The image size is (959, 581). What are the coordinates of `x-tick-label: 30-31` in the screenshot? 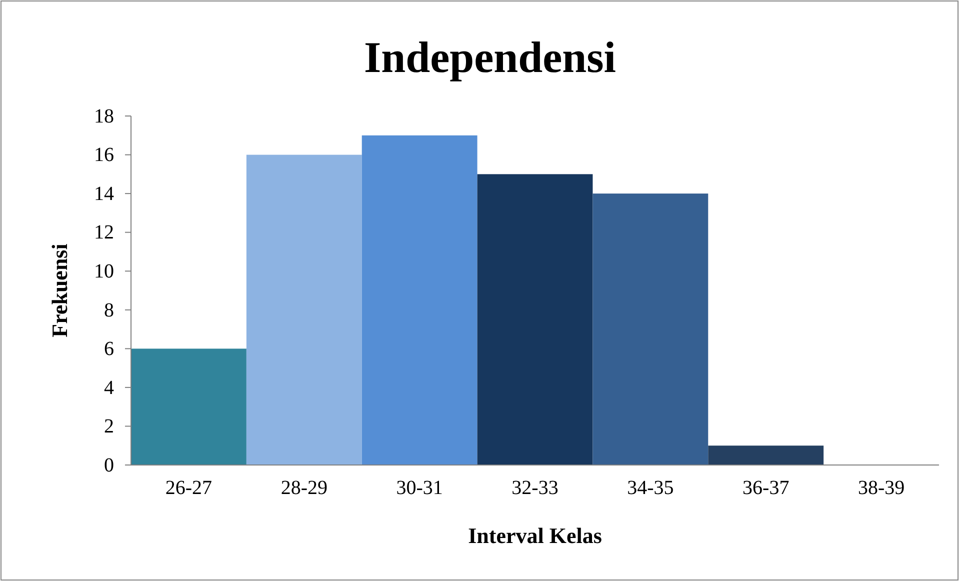 It's located at (419, 488).